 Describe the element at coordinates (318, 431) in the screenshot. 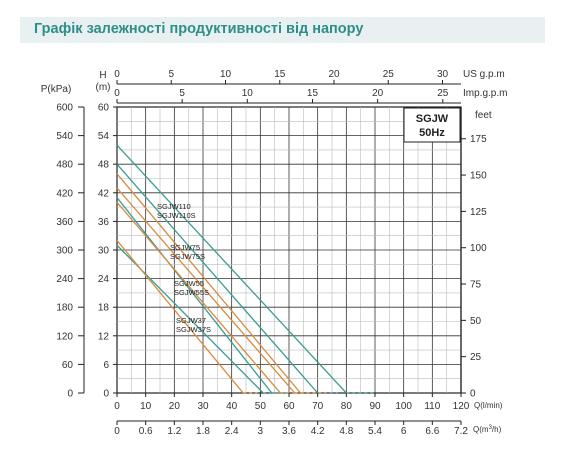

I see `flow-m3h-axis-tick-label: 4.2` at that location.